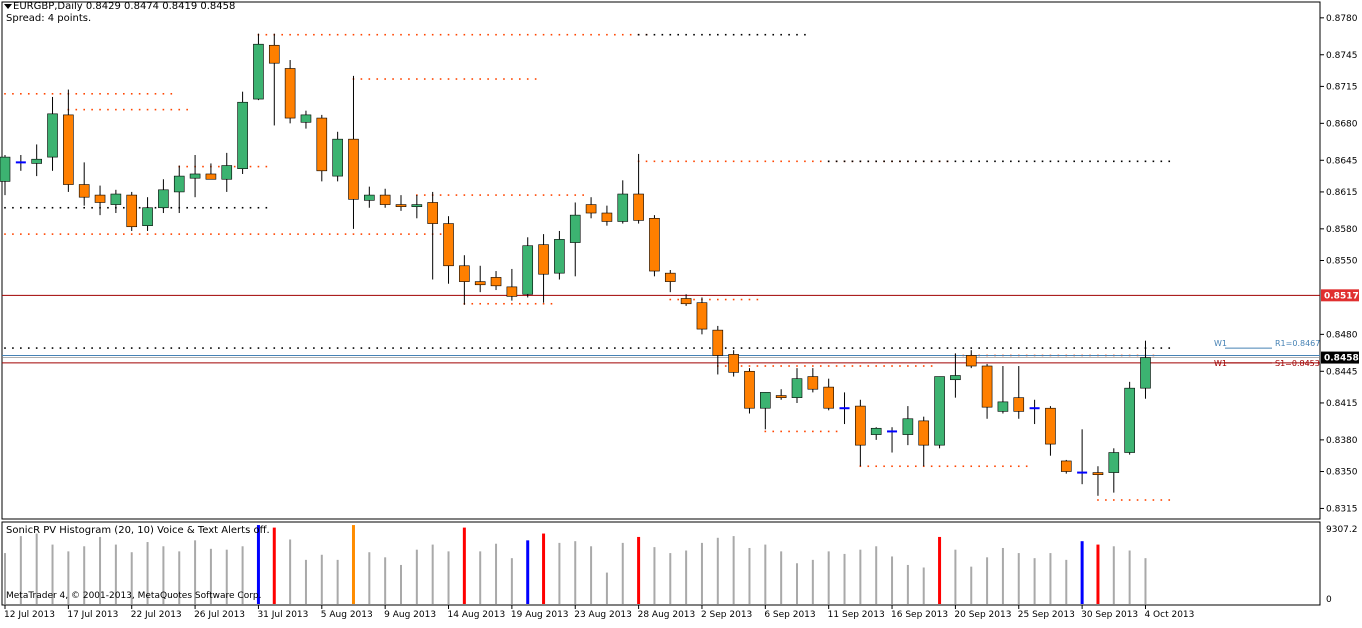  Describe the element at coordinates (410, 615) in the screenshot. I see `time-tick-label: 9 Aug 2013` at that location.